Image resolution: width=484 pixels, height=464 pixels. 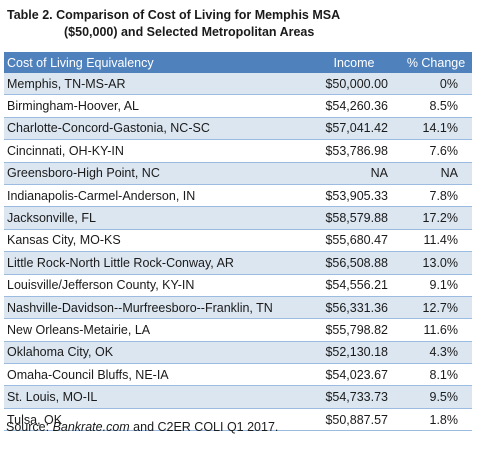 What do you see at coordinates (354, 420) in the screenshot?
I see `cell-income: $50,887.57` at bounding box center [354, 420].